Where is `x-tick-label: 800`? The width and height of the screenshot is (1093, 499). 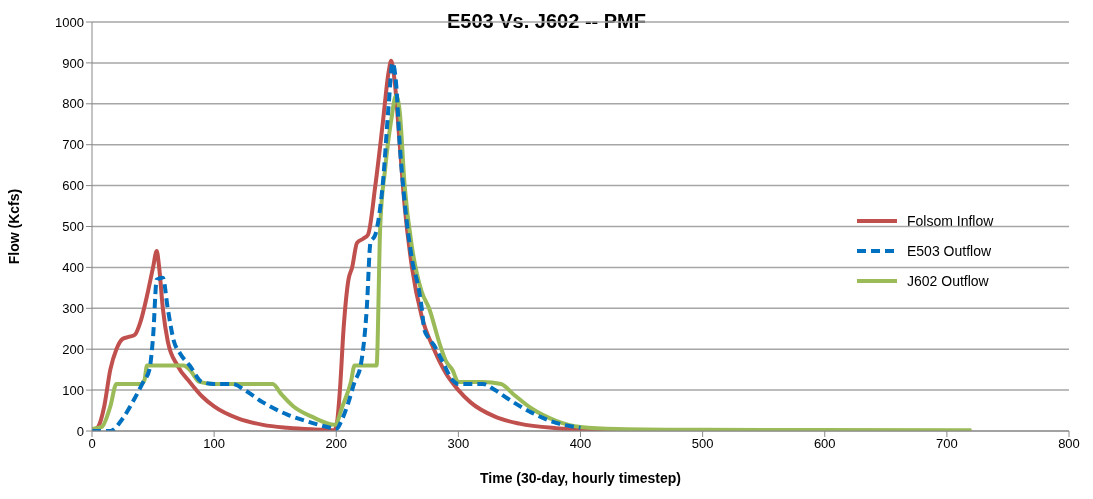
x-tick-label: 800 is located at coordinates (1069, 444).